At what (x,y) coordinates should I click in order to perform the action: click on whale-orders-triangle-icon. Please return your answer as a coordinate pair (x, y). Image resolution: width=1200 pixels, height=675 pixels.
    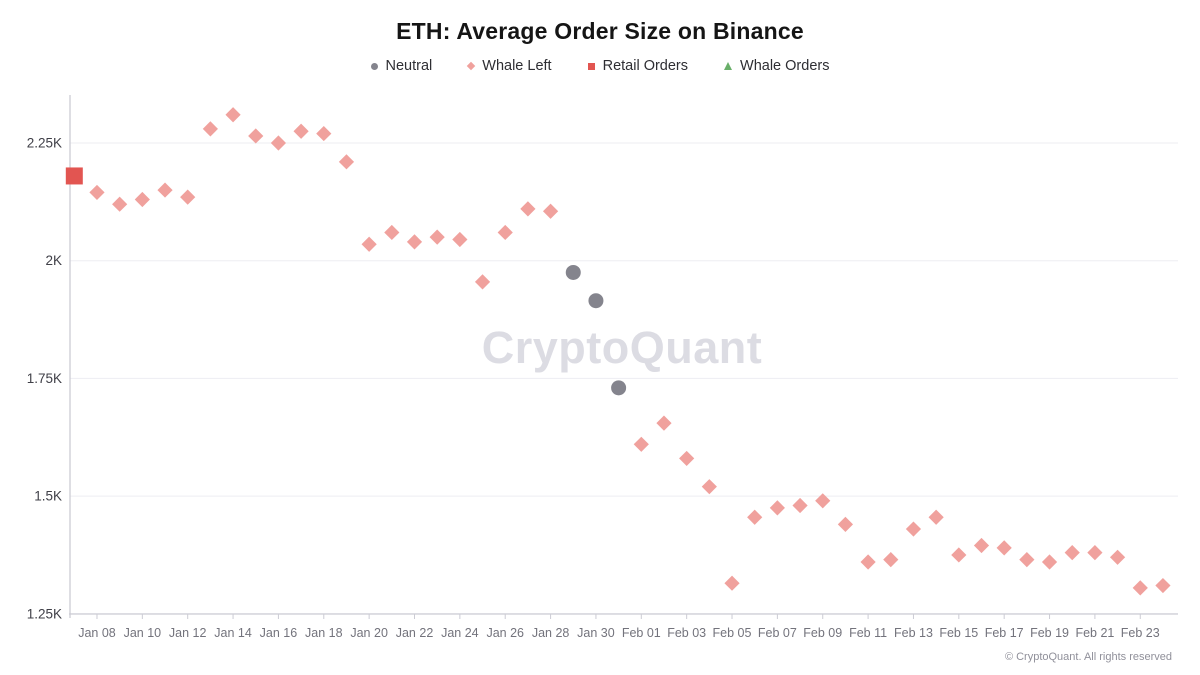
    Looking at the image, I should click on (728, 66).